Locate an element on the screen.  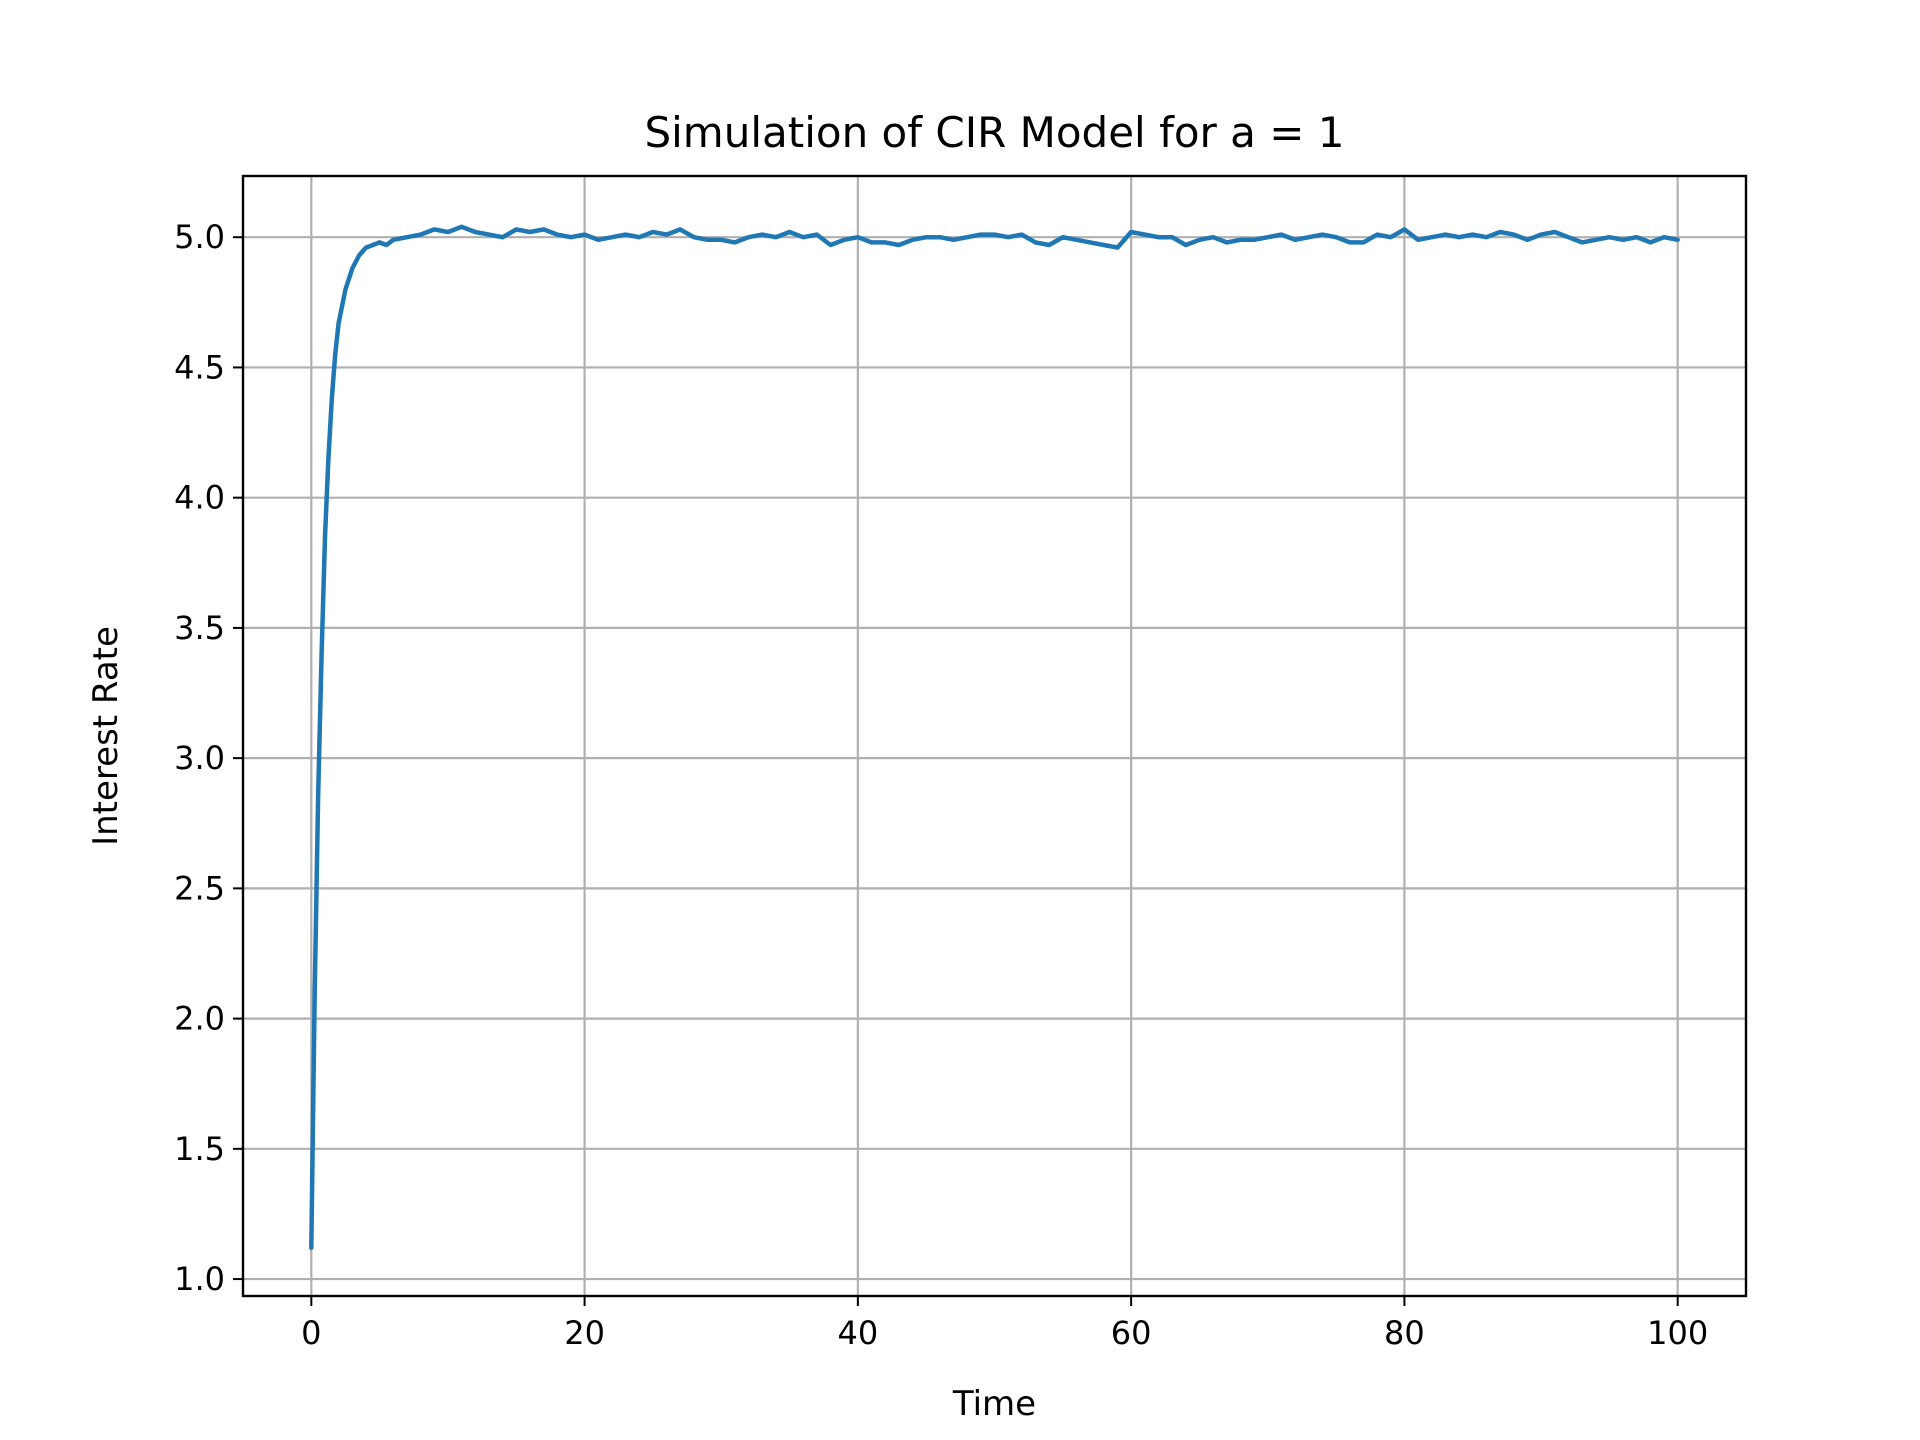
chart-title: Simulation of CIR Model for a = 1 is located at coordinates (994, 132).